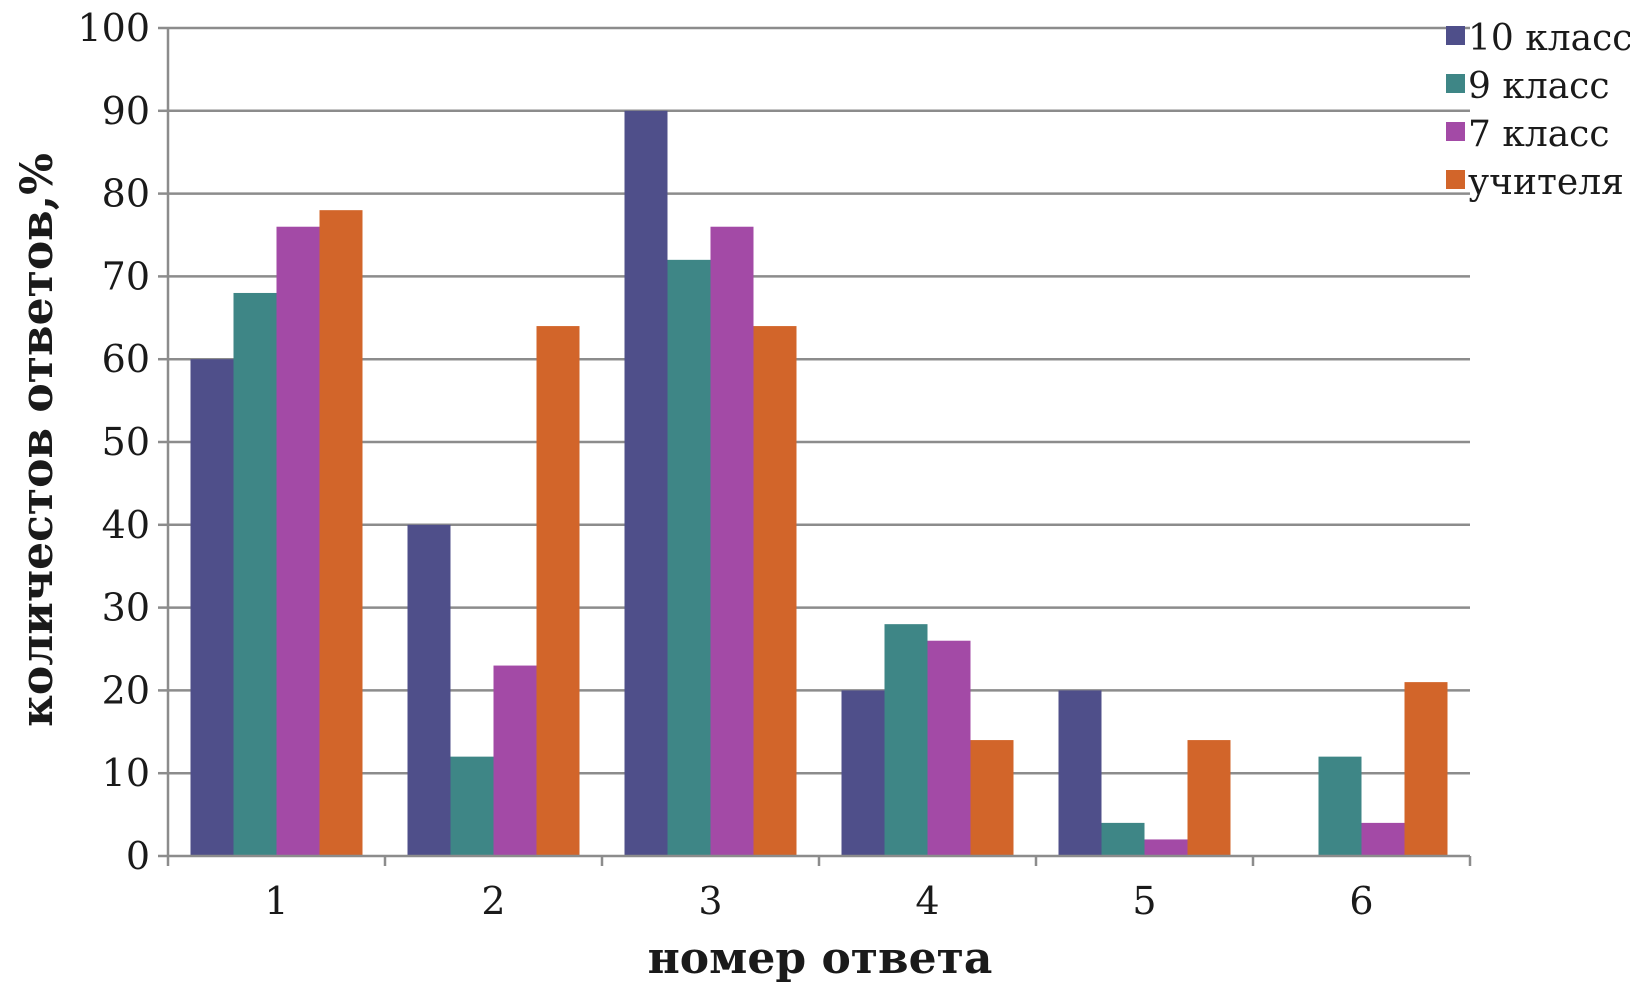 The width and height of the screenshot is (1630, 987). What do you see at coordinates (1539, 134) in the screenshot?
I see `legend-label: 7 класс` at bounding box center [1539, 134].